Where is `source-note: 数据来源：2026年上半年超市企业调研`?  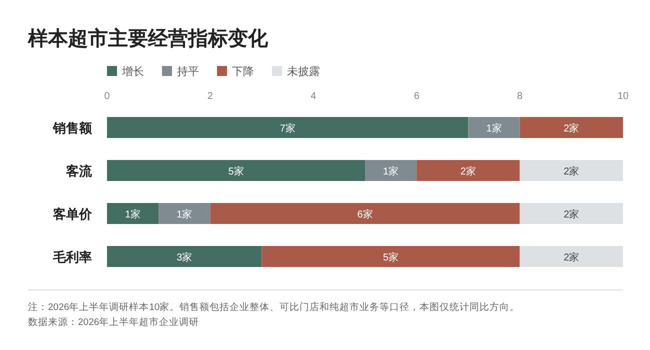
source-note: 数据来源：2026年上半年超市企业调研 is located at coordinates (114, 322).